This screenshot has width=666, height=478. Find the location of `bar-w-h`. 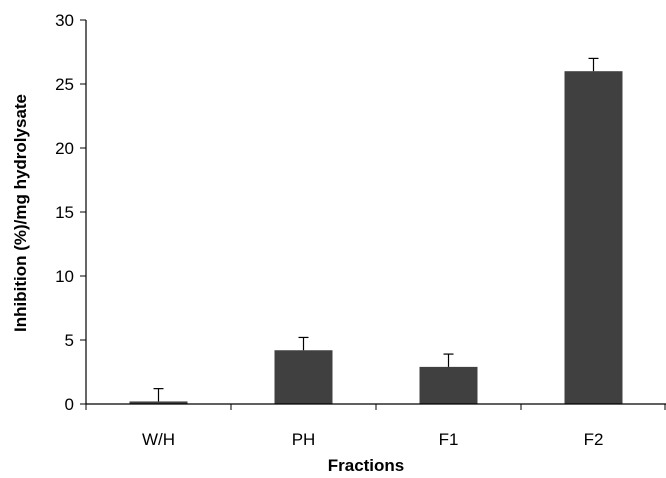

bar-w-h is located at coordinates (158, 402).